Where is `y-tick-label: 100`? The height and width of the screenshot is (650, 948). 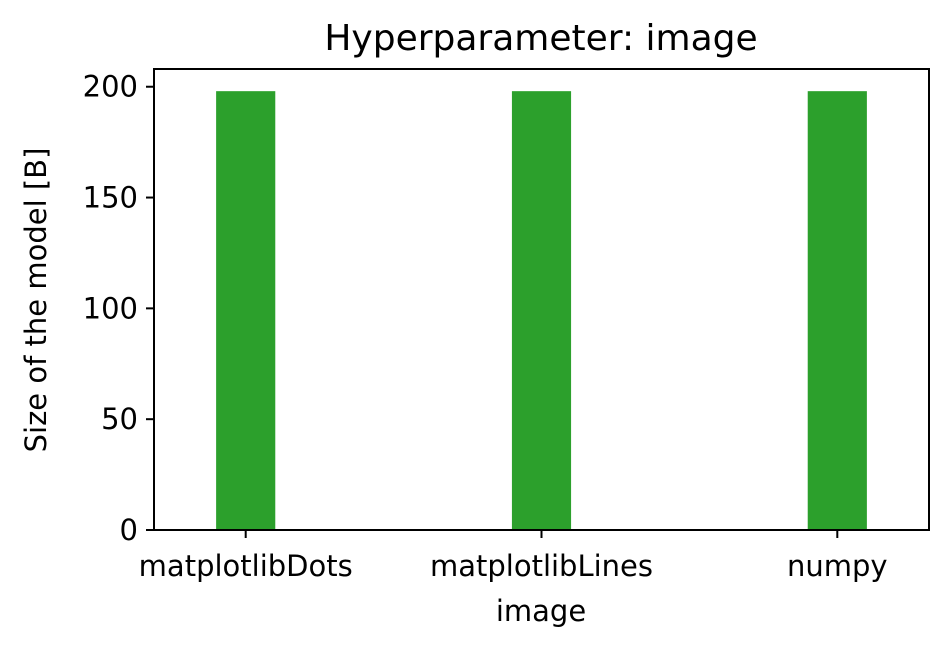
y-tick-label: 100 is located at coordinates (110, 308).